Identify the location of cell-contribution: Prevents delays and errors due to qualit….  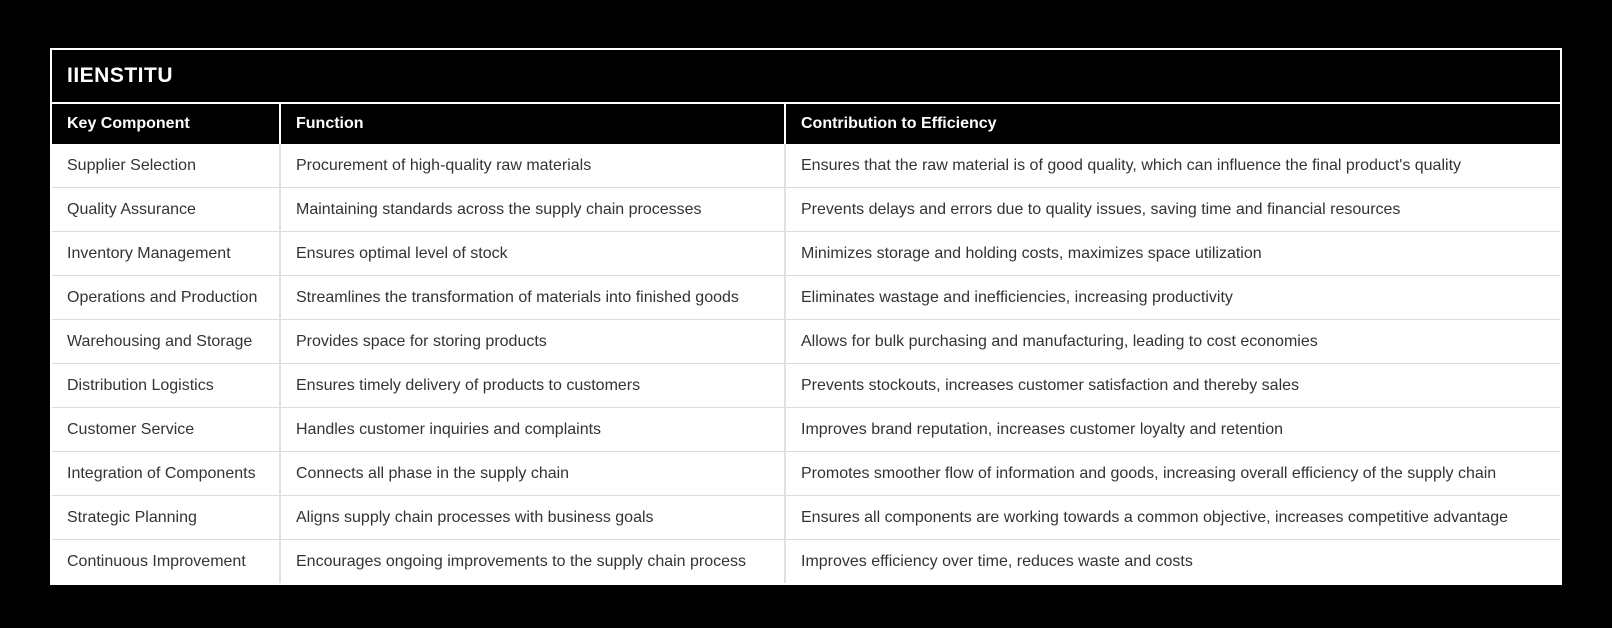
(1172, 209).